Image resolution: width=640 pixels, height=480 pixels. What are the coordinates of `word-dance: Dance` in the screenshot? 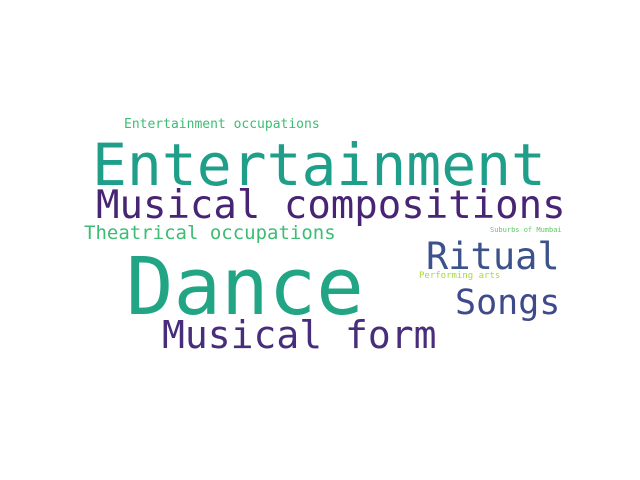 It's located at (245, 287).